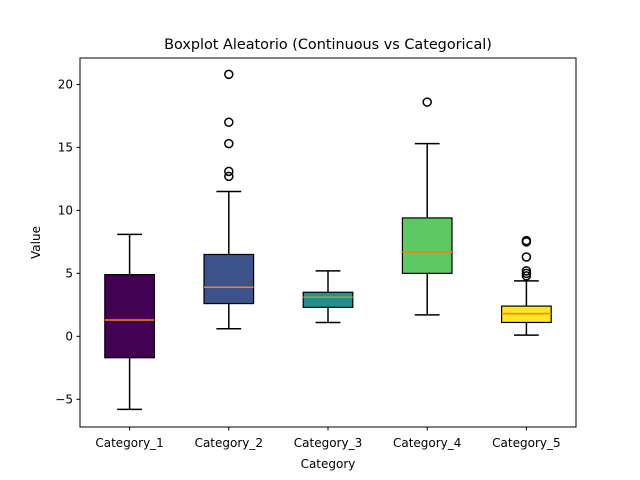  I want to click on y-tick-label: 0, so click(69, 336).